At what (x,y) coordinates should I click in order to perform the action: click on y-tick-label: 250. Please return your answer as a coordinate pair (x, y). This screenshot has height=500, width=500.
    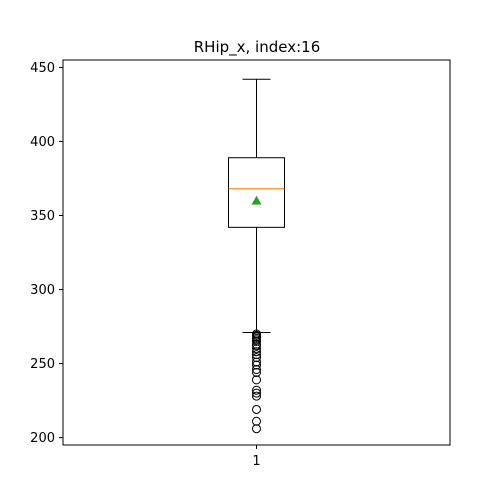
    Looking at the image, I should click on (42, 364).